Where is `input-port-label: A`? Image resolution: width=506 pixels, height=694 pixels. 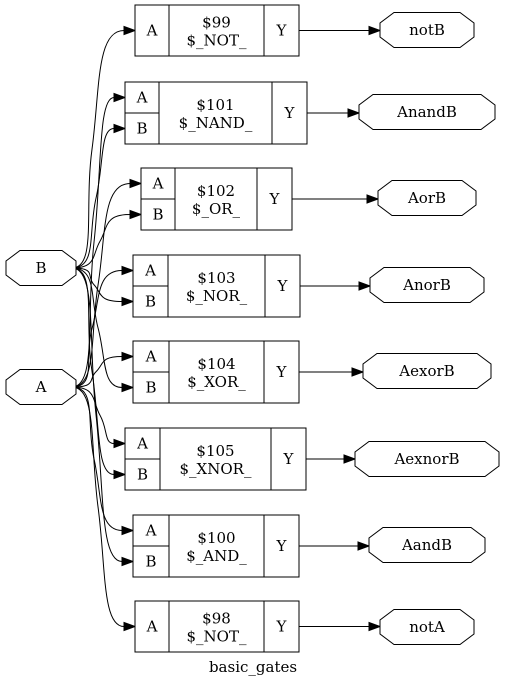
input-port-label: A is located at coordinates (41, 387).